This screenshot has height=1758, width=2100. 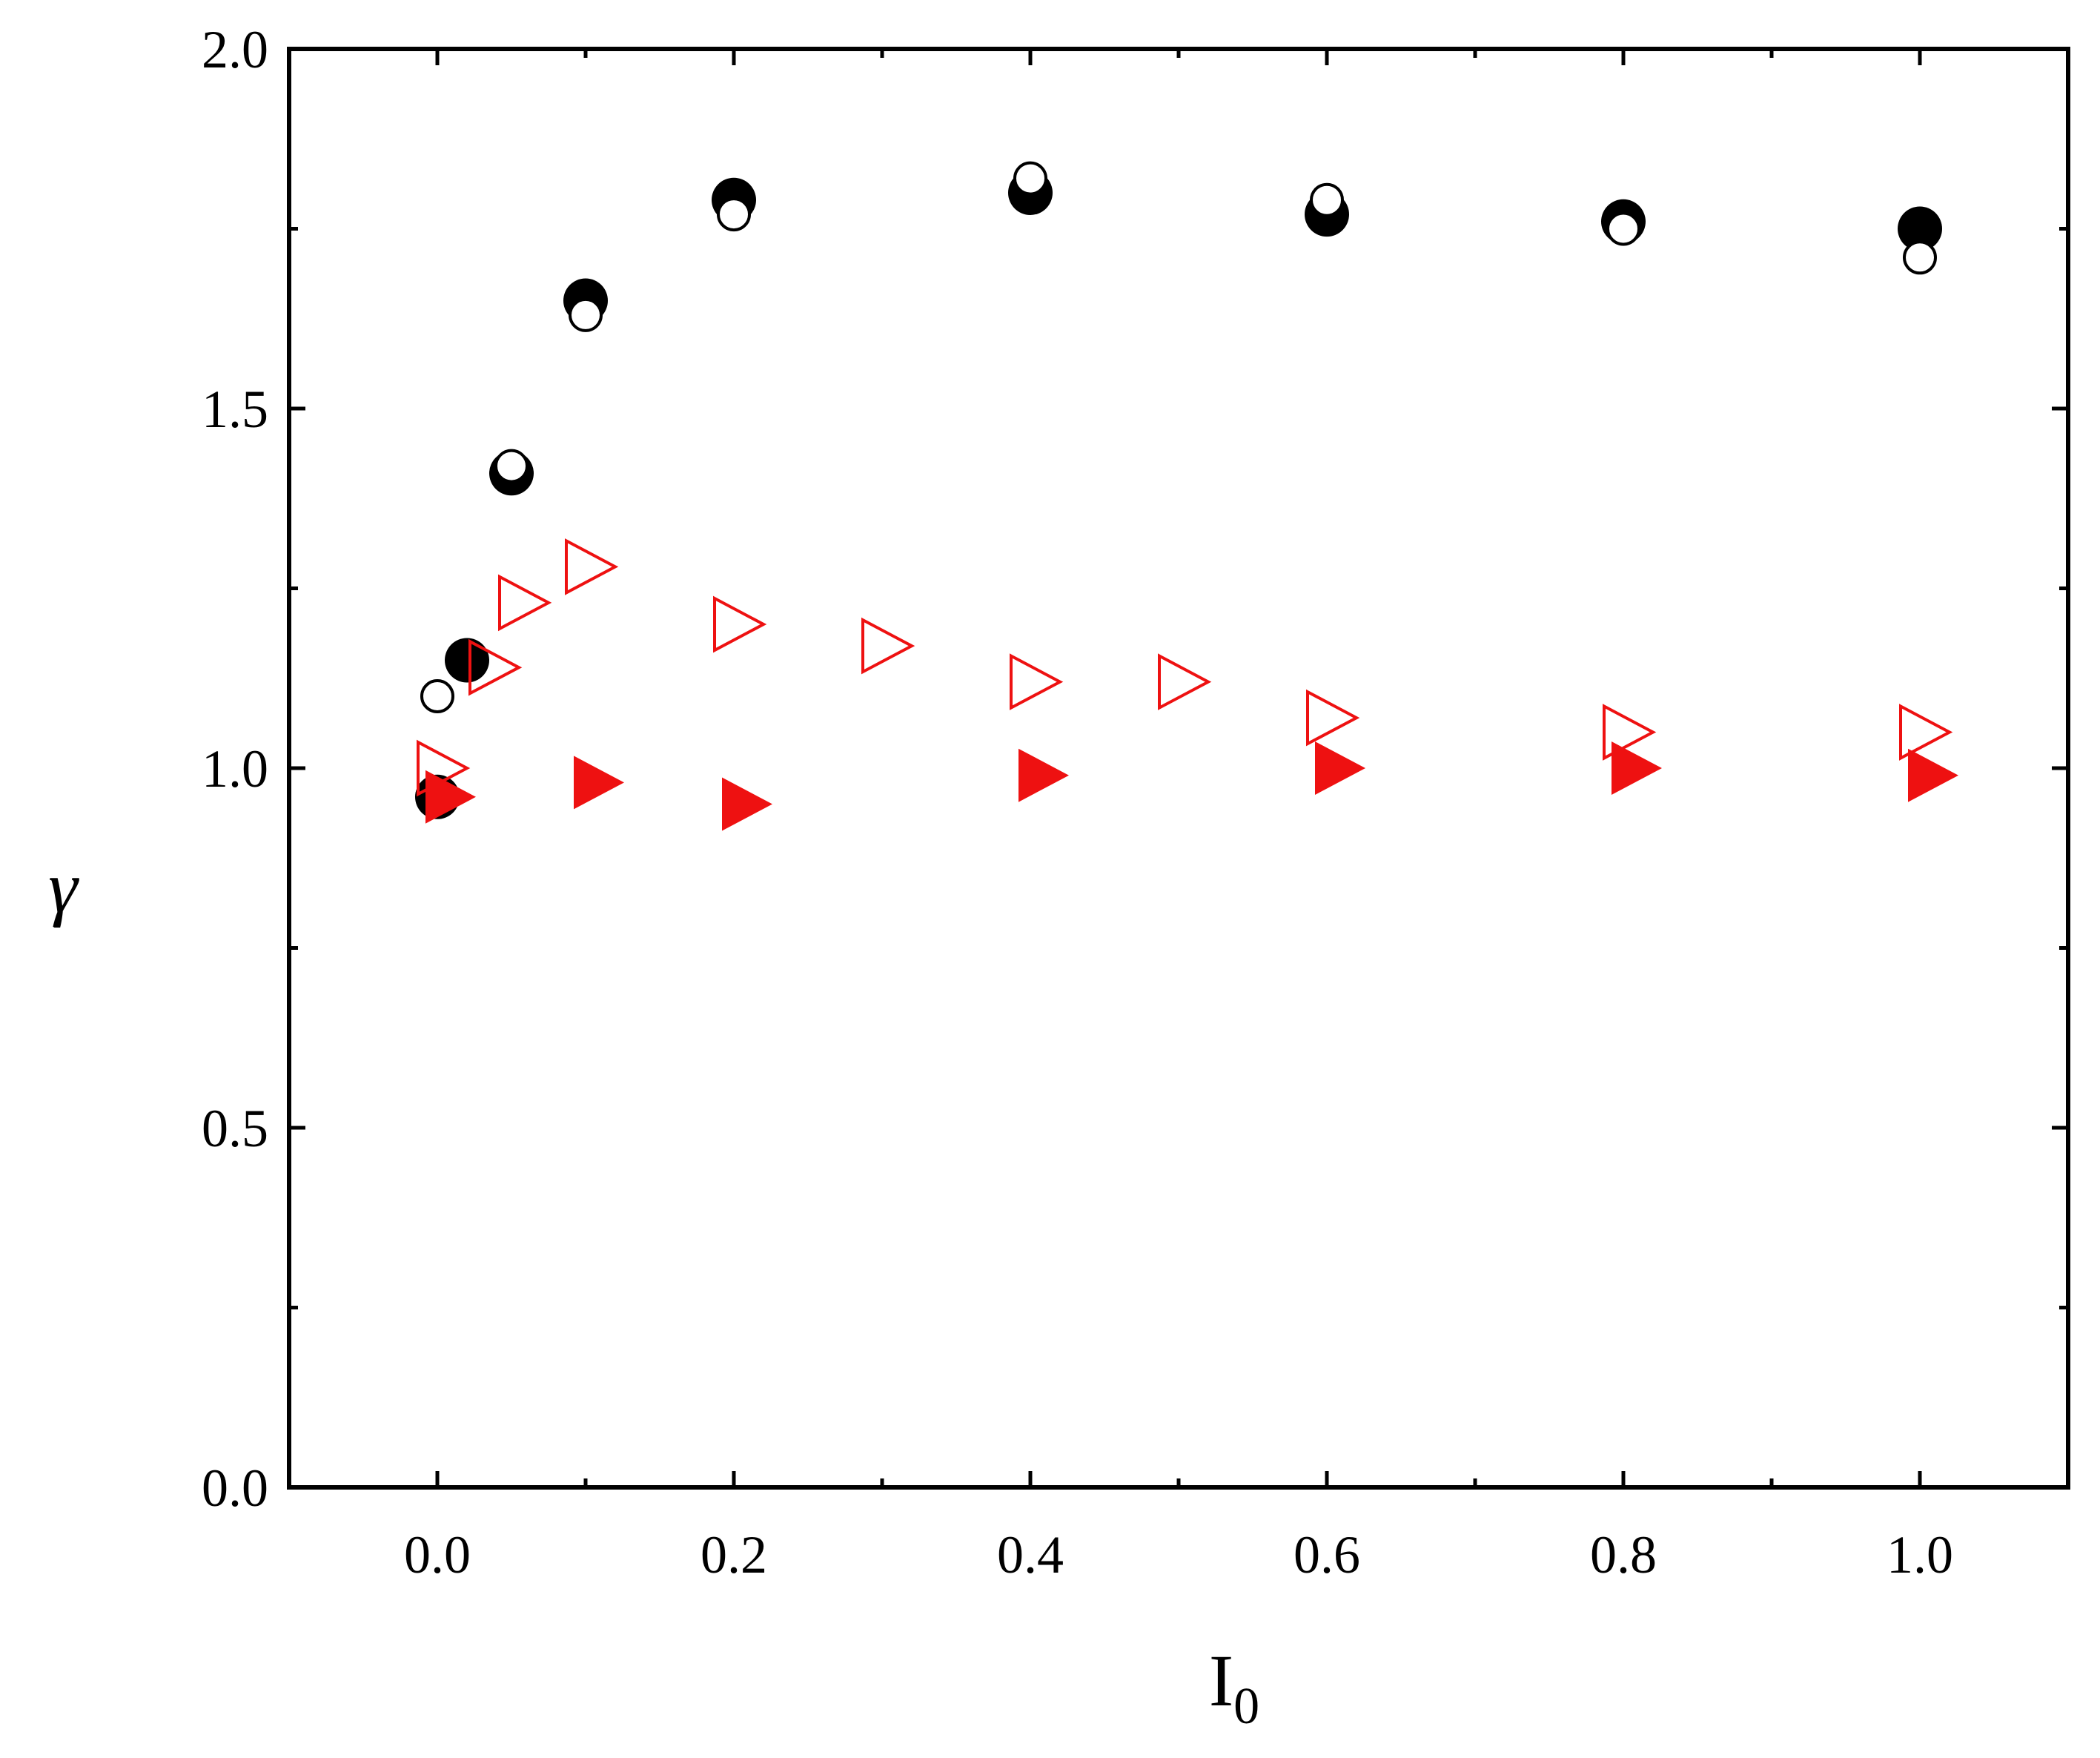 I want to click on y-tick-label: 2.0, so click(x=235, y=49).